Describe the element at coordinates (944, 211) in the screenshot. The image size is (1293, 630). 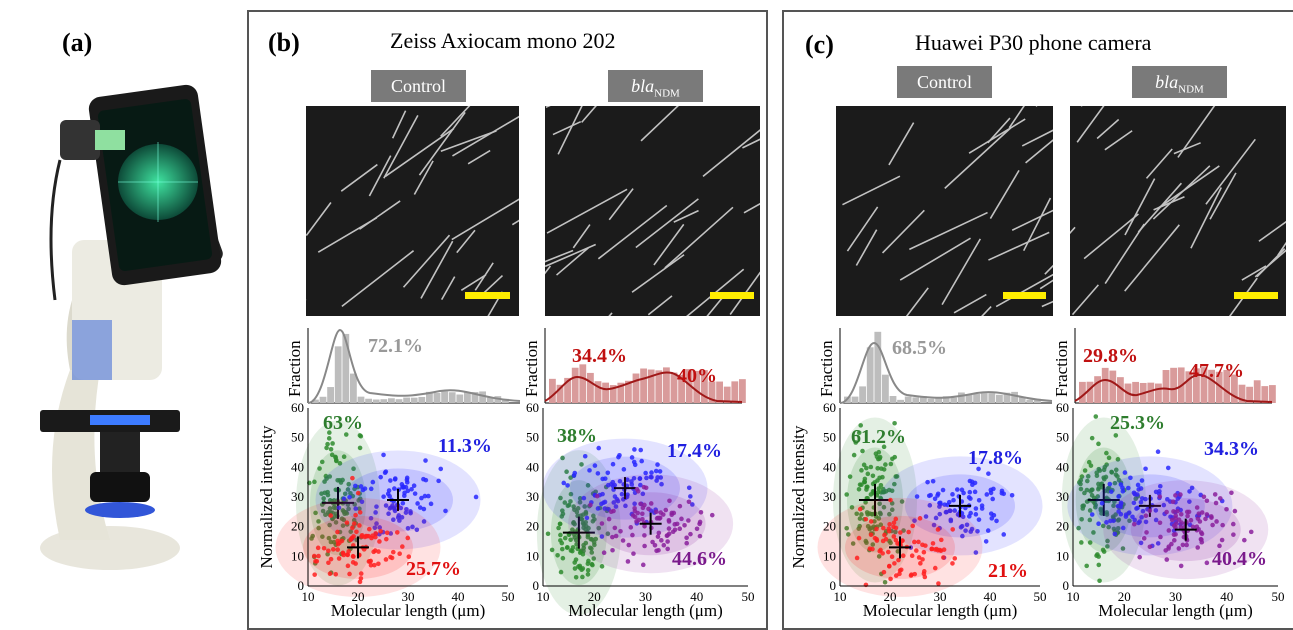
I see `micrograph-c-control` at that location.